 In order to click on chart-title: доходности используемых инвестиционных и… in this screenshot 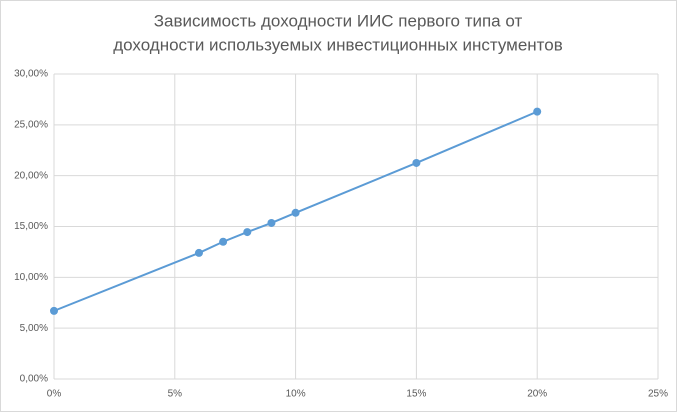, I will do `click(338, 44)`.